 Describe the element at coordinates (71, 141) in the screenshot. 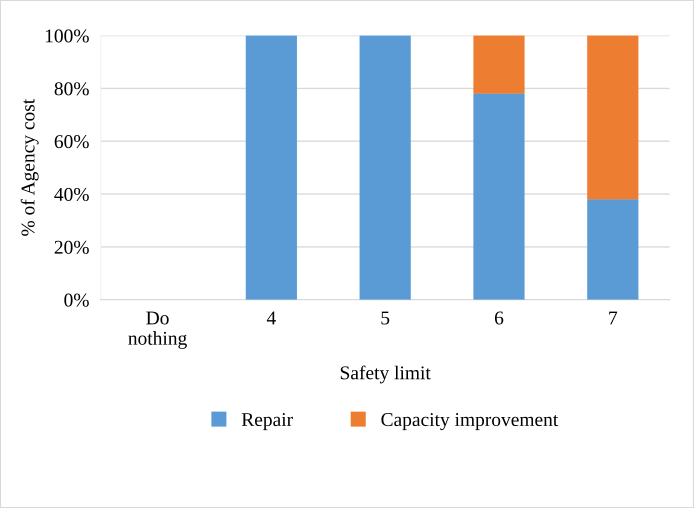

I see `y-tick-label: 60%` at that location.